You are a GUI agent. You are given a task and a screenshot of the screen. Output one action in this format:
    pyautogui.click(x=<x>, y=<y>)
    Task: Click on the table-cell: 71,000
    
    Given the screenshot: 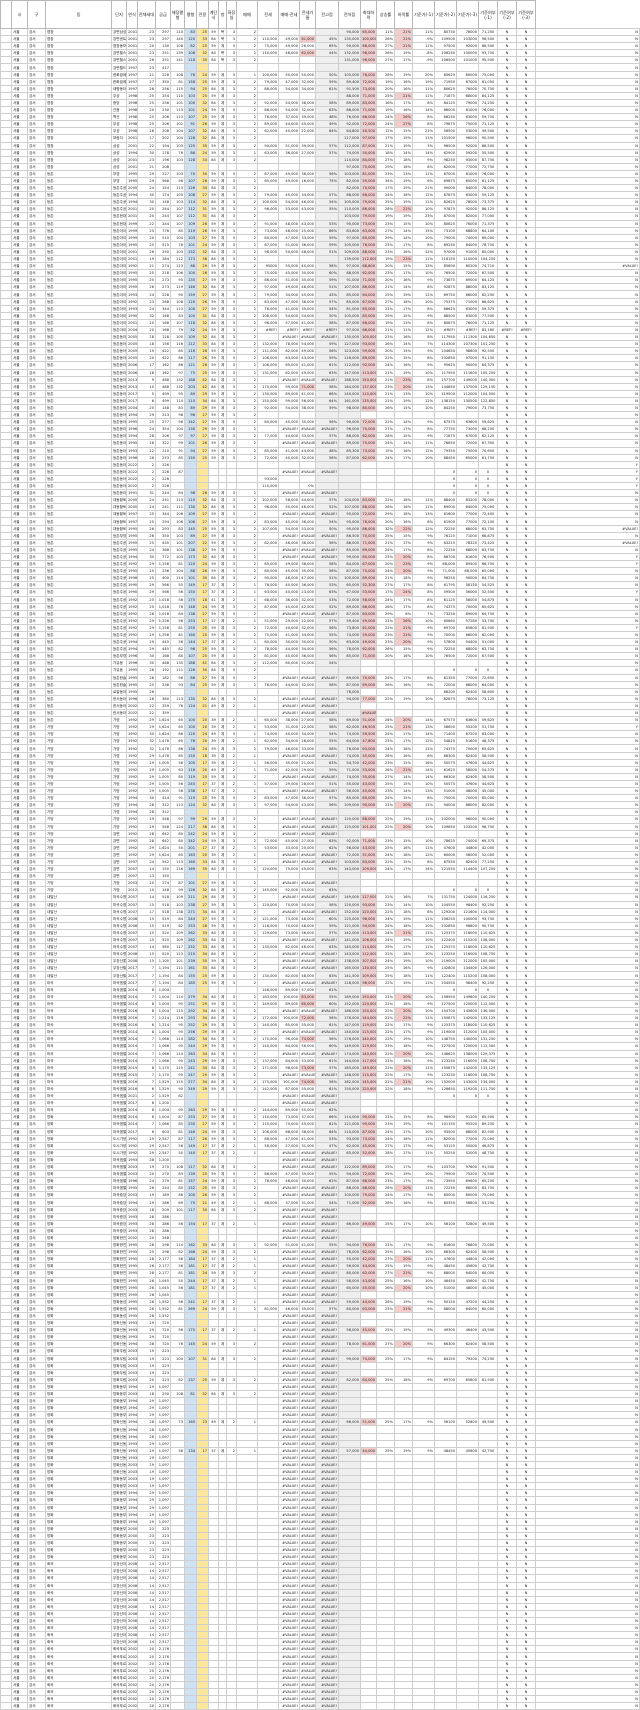 What is the action you would take?
    pyautogui.click(x=368, y=840)
    